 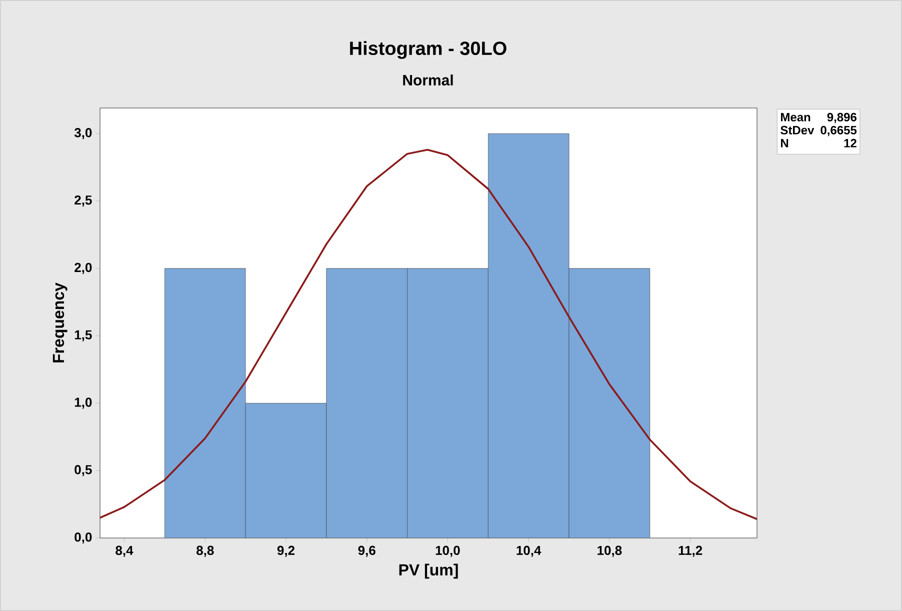 What do you see at coordinates (850, 143) in the screenshot?
I see `text: 12` at bounding box center [850, 143].